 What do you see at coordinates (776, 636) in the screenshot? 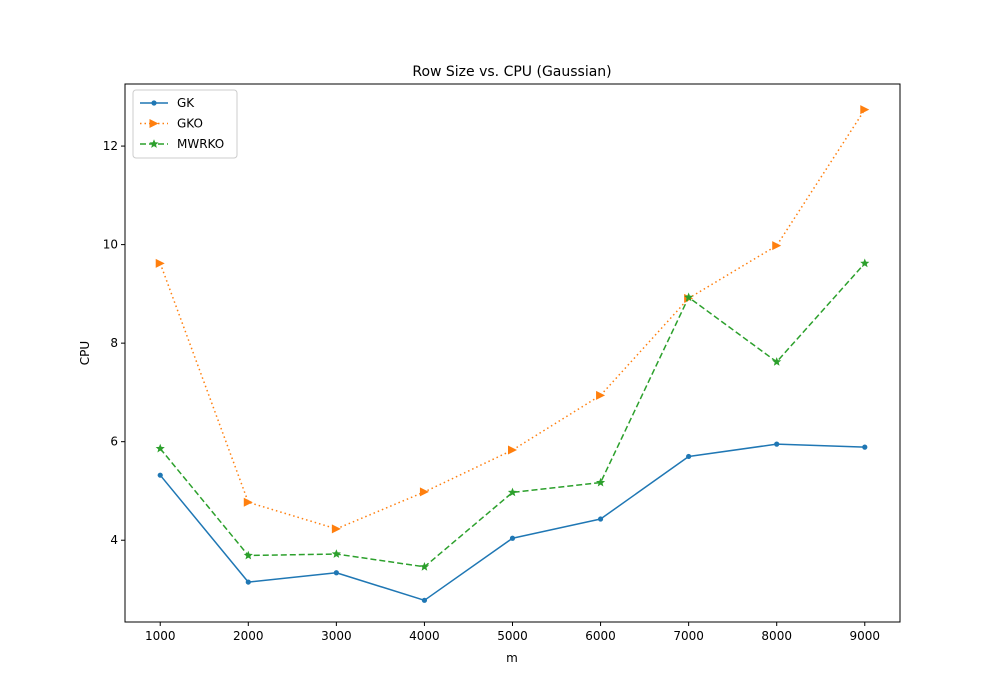
I see `x-tick-label: 8000` at bounding box center [776, 636].